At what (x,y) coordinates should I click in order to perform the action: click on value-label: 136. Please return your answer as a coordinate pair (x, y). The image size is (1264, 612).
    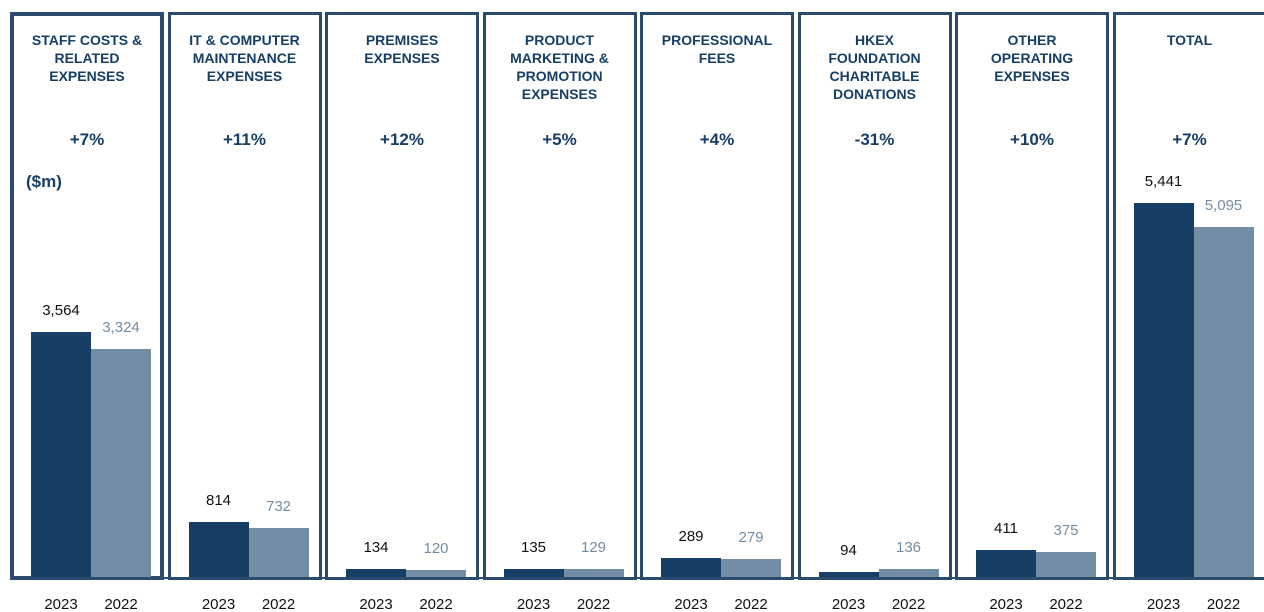
    Looking at the image, I should click on (908, 547).